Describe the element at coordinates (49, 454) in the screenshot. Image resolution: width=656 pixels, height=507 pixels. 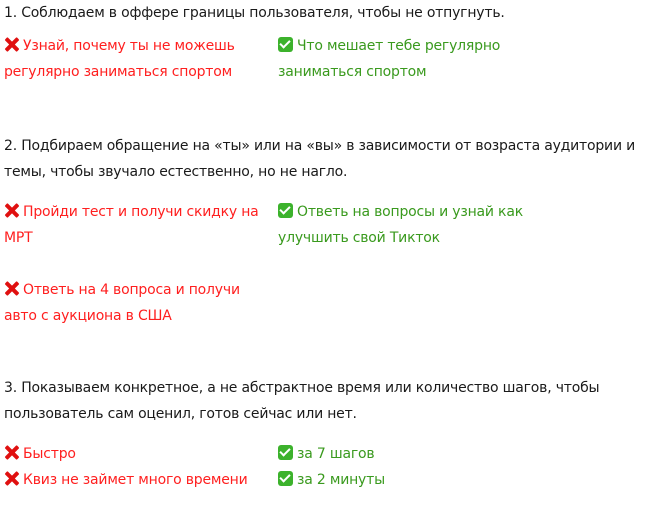
I see `bad-example-text: Быстро` at that location.